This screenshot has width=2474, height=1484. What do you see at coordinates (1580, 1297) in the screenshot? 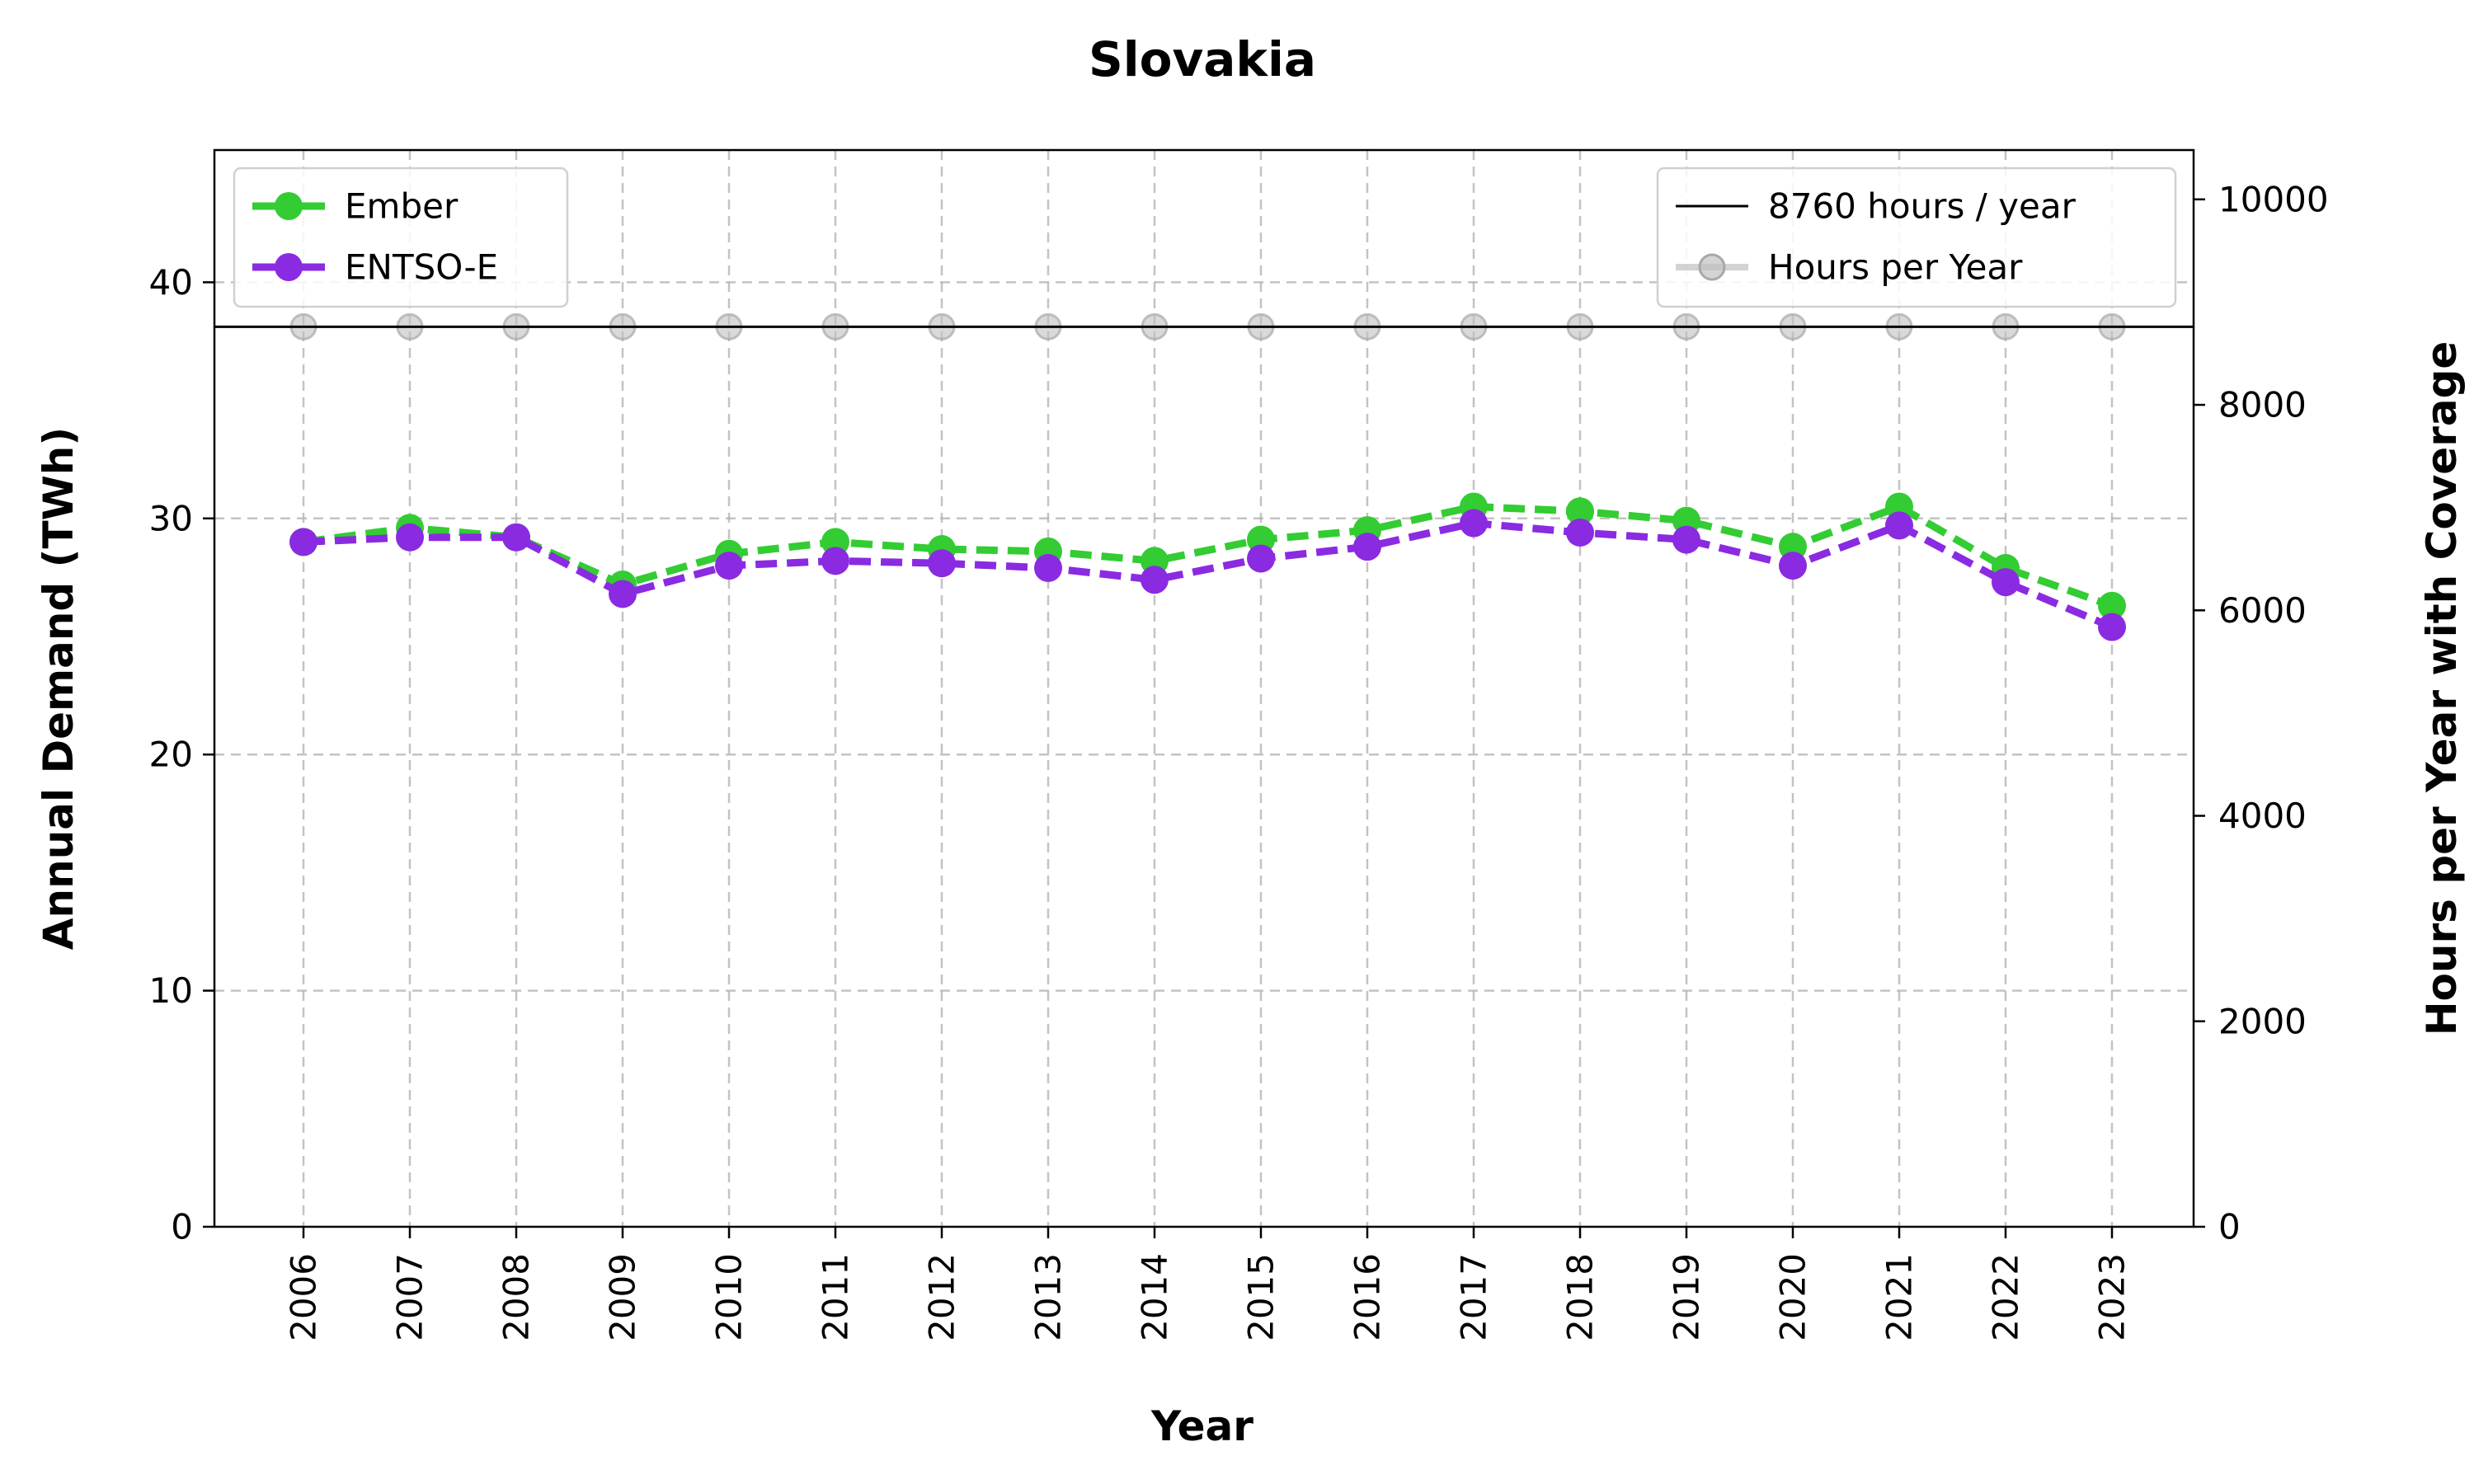
I see `x-tick-label: 2018` at bounding box center [1580, 1297].